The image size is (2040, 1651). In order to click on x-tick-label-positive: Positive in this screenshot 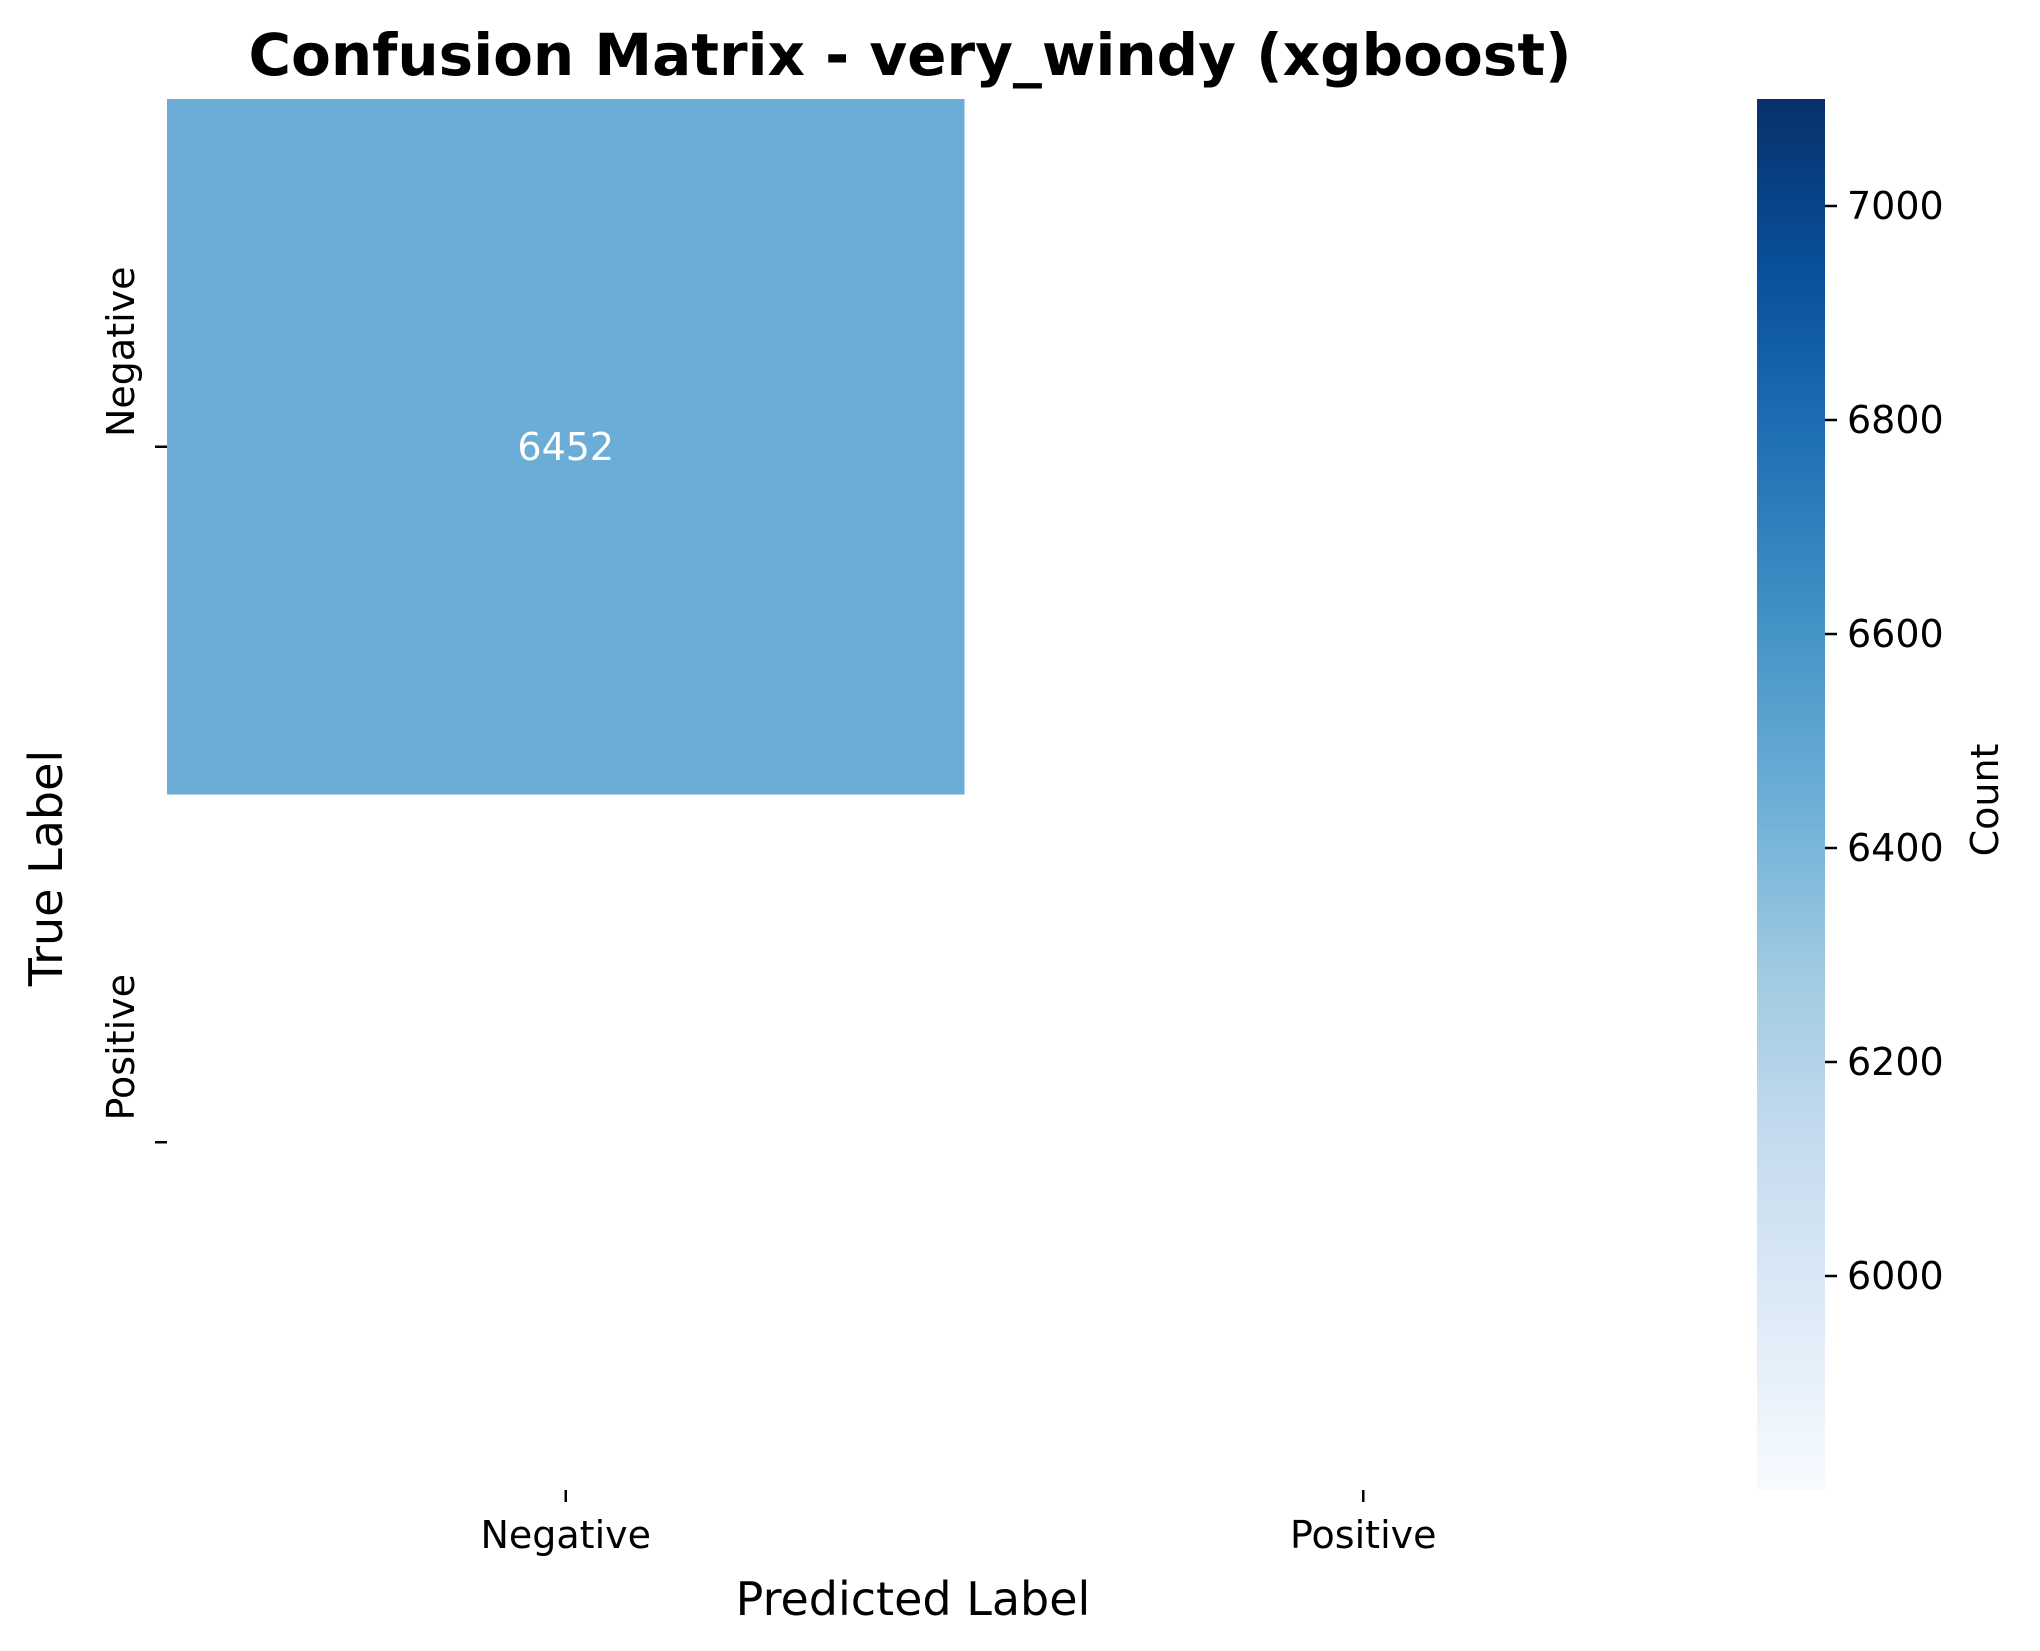, I will do `click(1363, 1535)`.